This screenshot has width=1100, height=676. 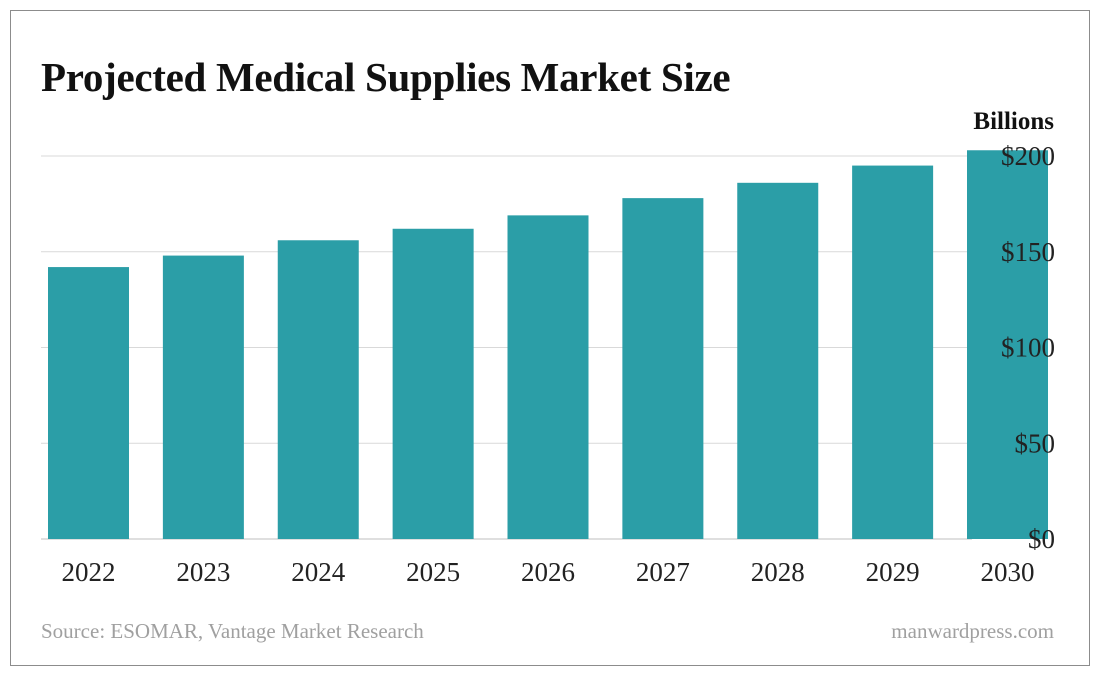 I want to click on x-tick-label: 2025, so click(x=433, y=572).